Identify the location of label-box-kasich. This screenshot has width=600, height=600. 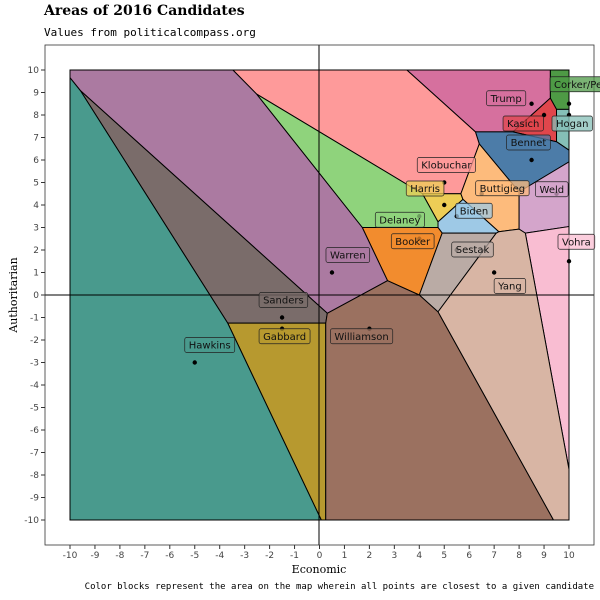
(523, 123).